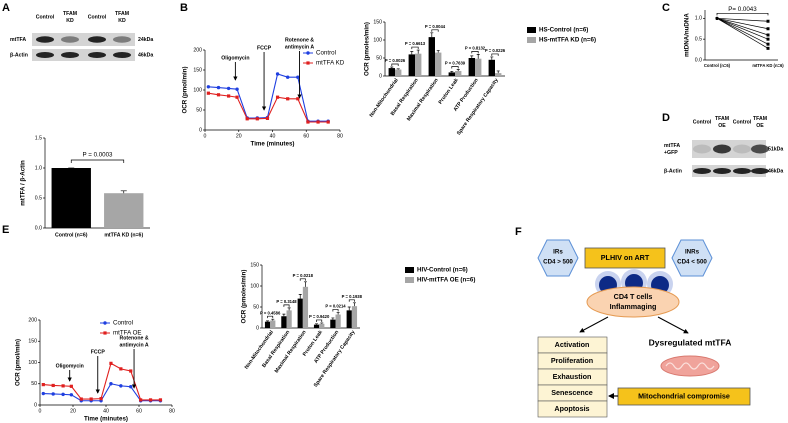 The width and height of the screenshot is (788, 423). Describe the element at coordinates (122, 21) in the screenshot. I see `lane-label: KD` at that location.